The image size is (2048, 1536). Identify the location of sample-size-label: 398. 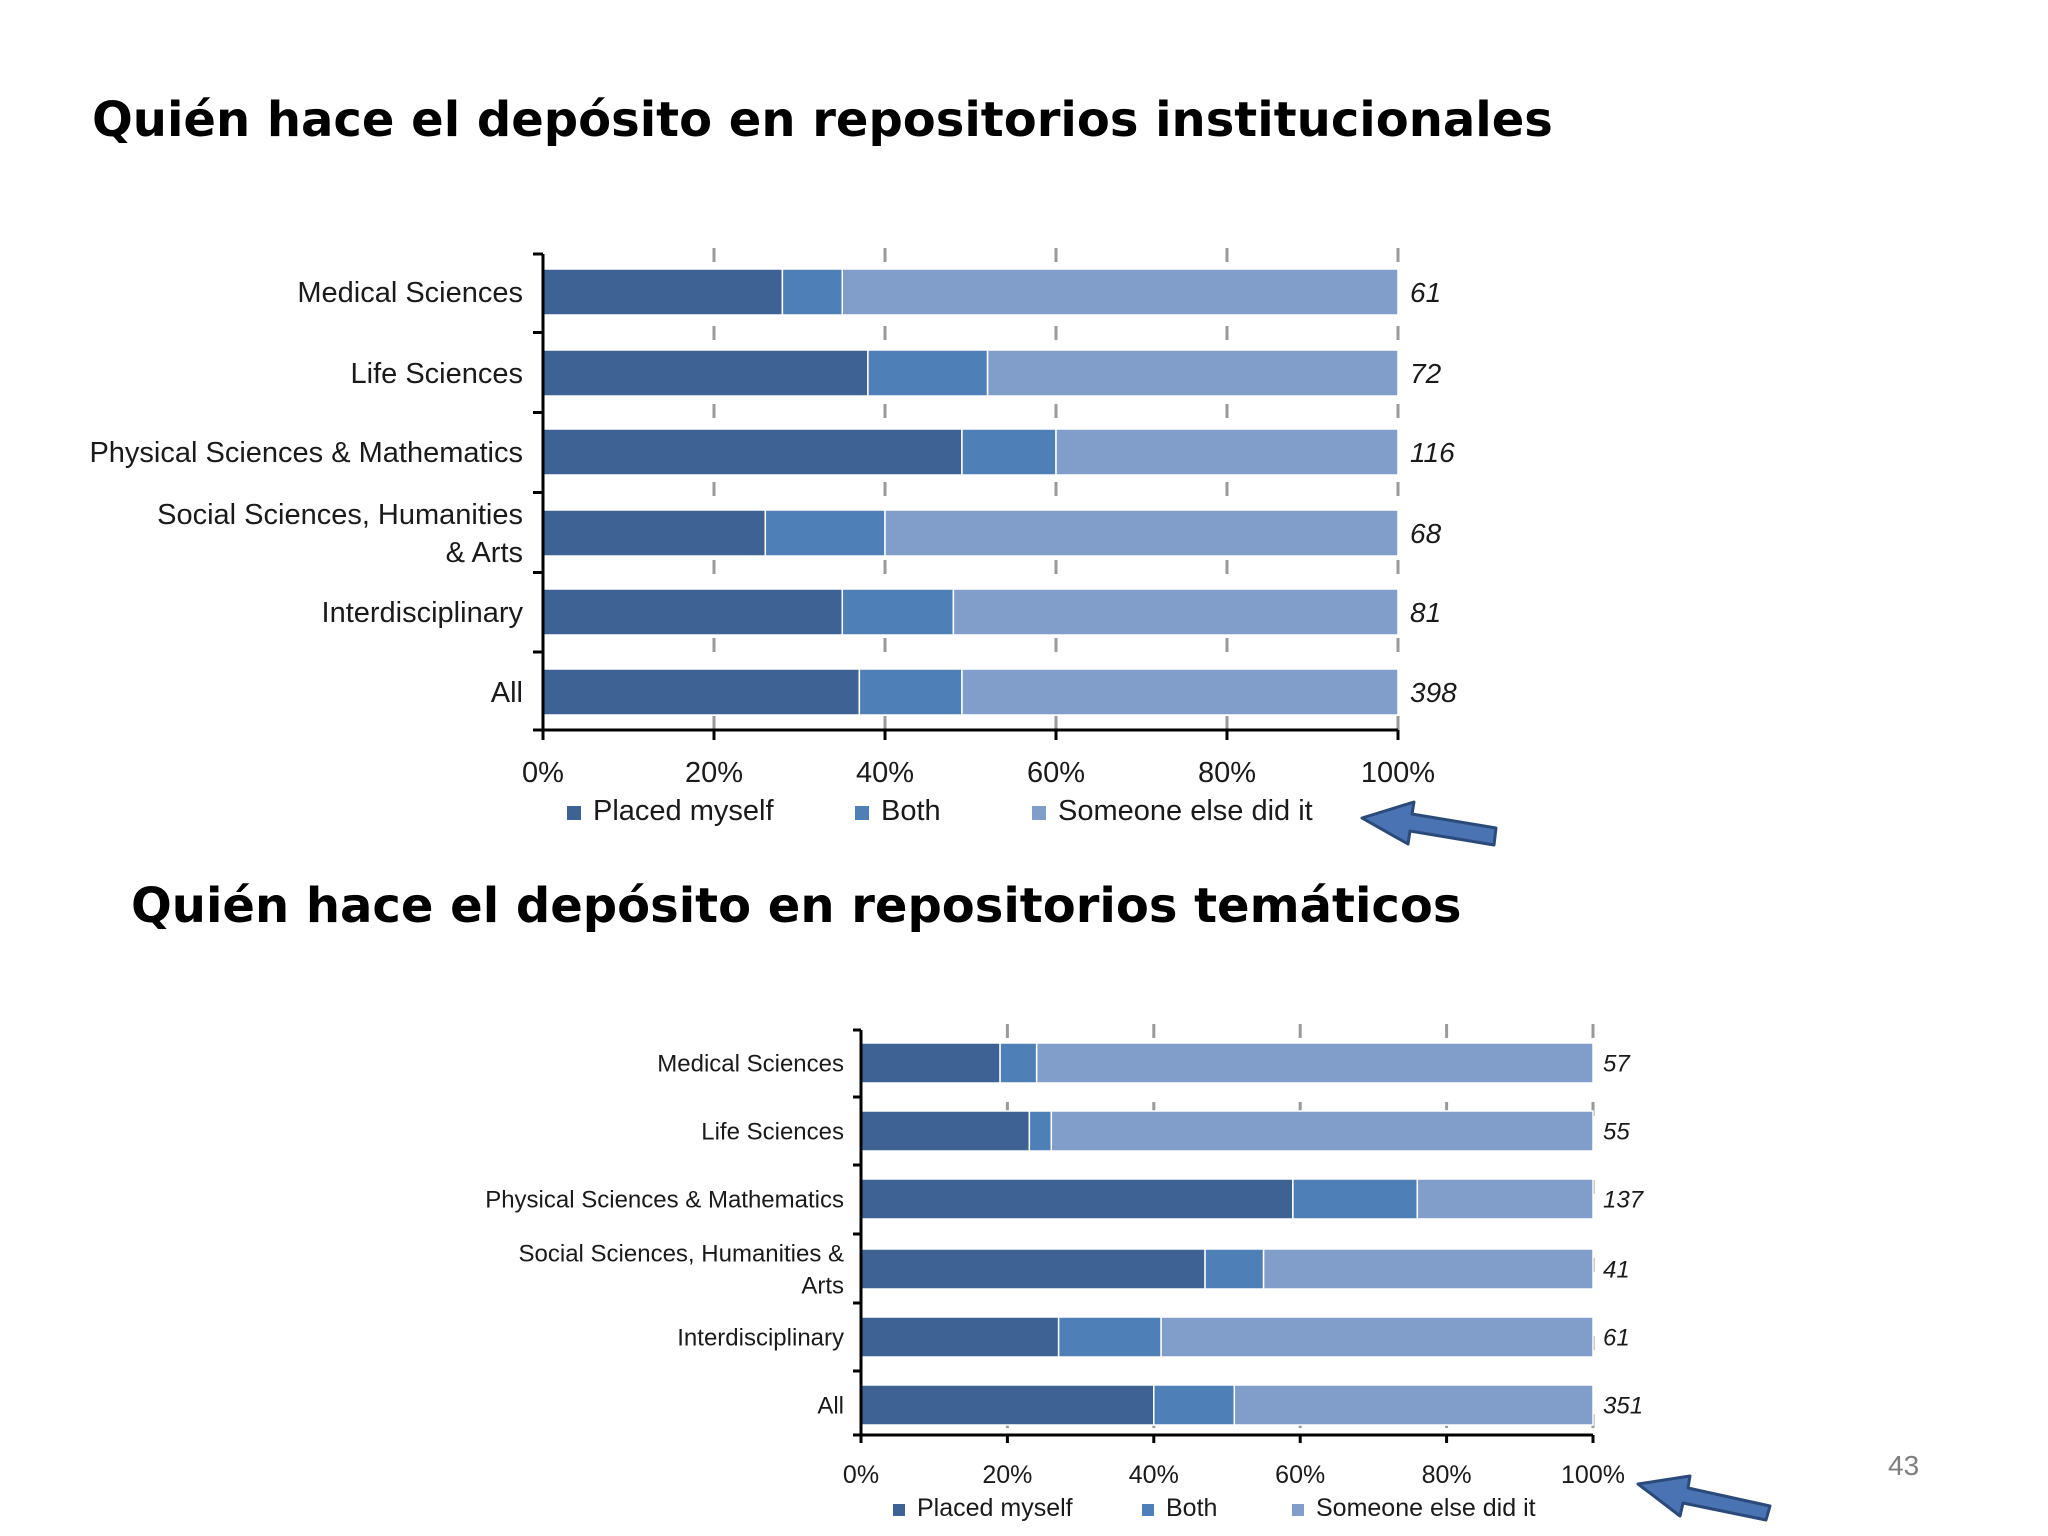
(1433, 692).